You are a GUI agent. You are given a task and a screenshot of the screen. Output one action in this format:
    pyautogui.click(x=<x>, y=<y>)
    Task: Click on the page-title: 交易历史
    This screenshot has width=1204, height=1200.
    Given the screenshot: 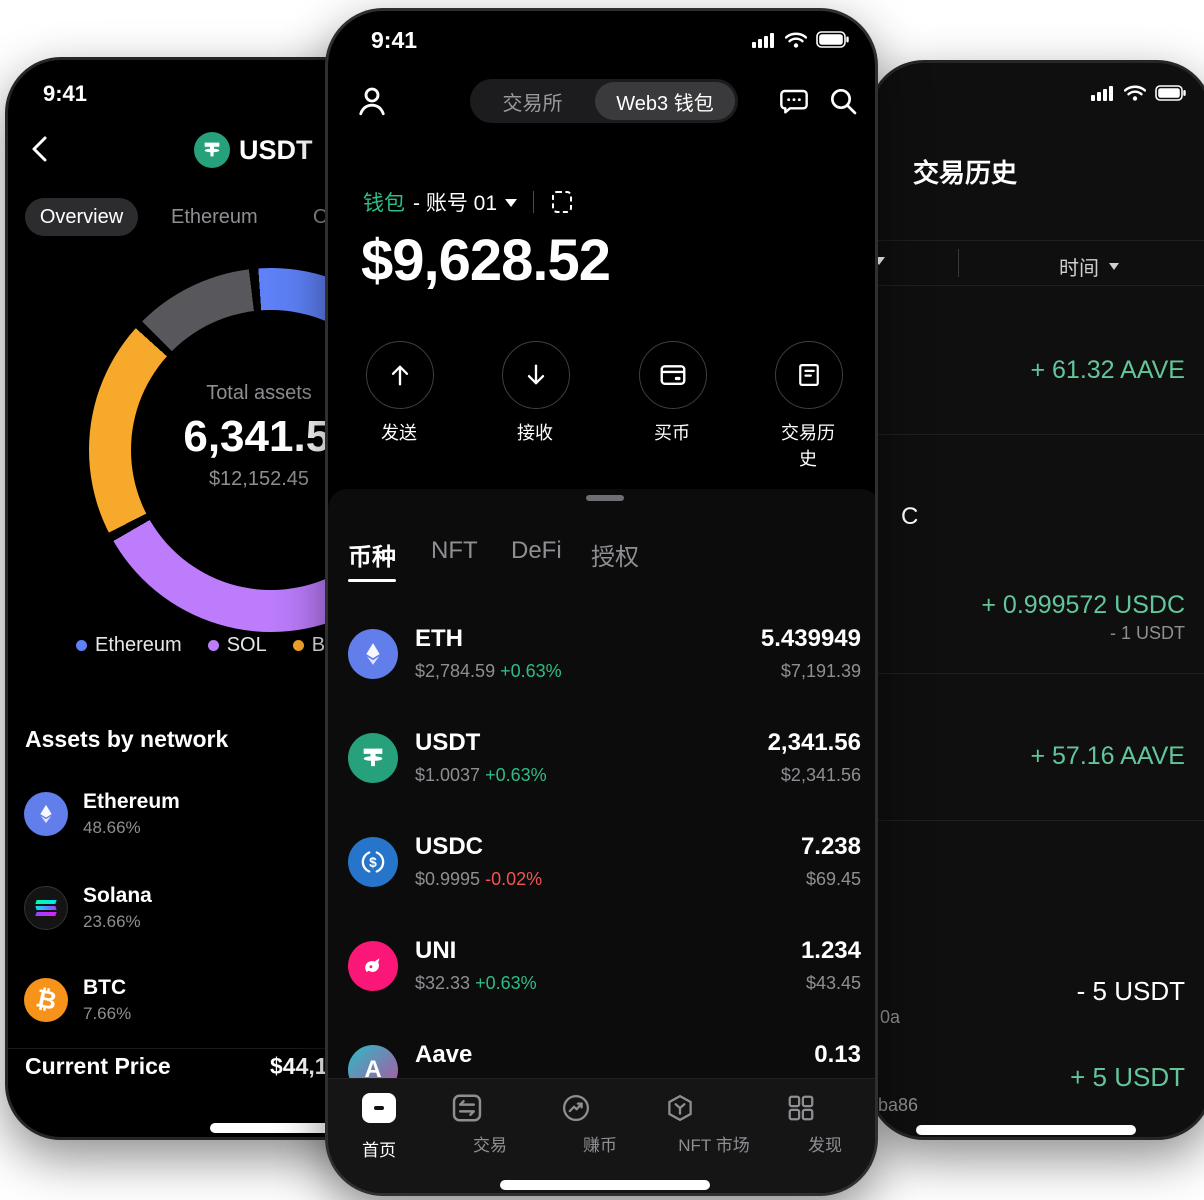 What is the action you would take?
    pyautogui.click(x=965, y=173)
    